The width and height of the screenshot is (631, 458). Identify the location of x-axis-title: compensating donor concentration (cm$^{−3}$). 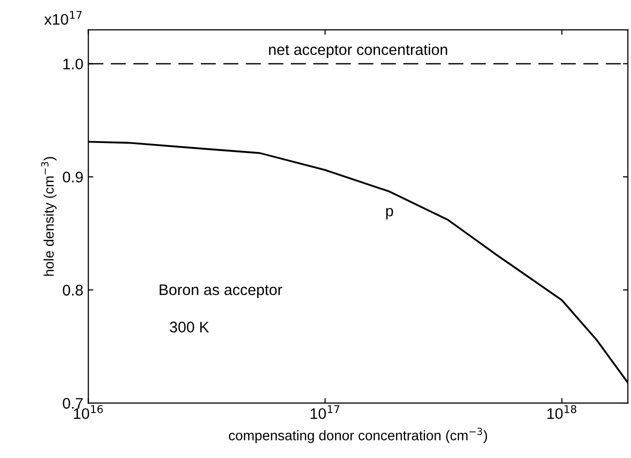
(358, 436).